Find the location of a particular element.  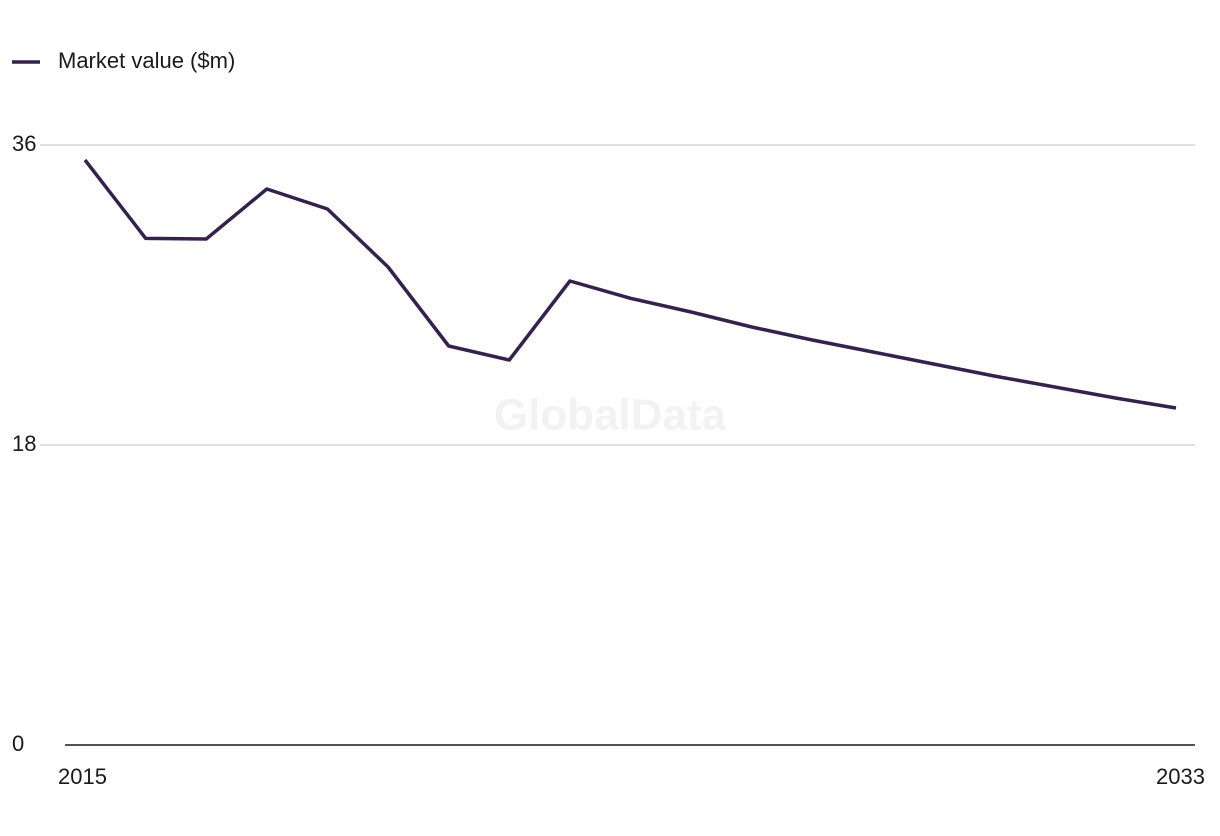

legend-label: Market value ($m) is located at coordinates (146, 60).